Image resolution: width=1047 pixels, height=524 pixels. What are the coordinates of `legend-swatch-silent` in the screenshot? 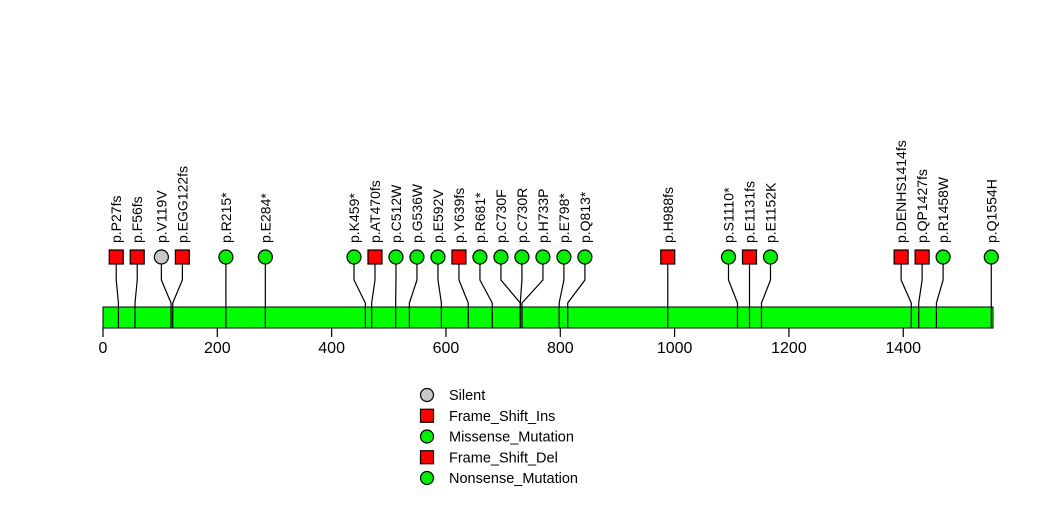 It's located at (427, 395).